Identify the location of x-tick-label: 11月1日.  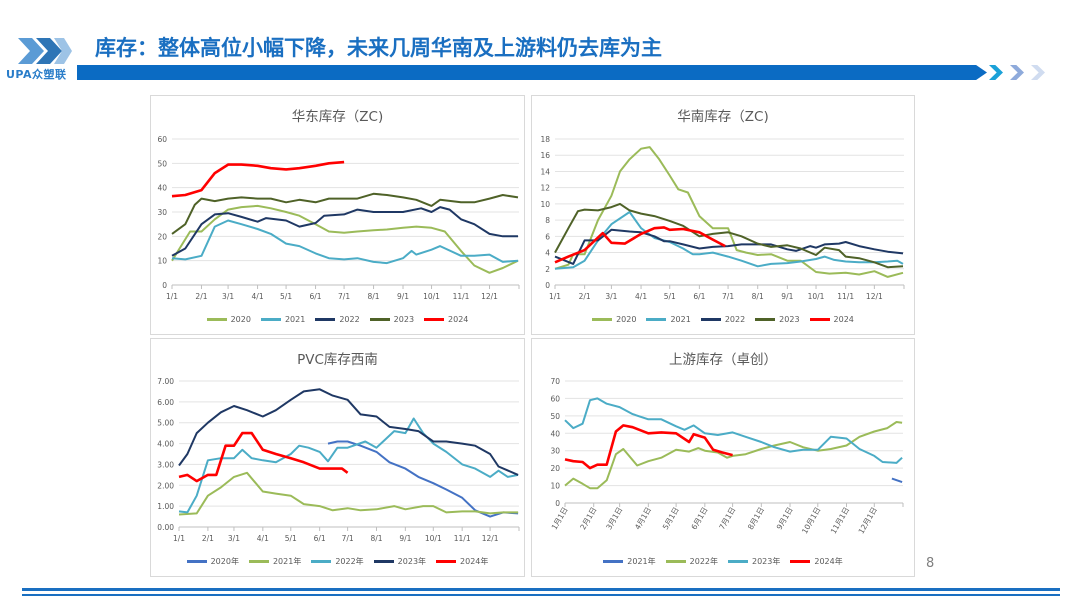
(840, 521).